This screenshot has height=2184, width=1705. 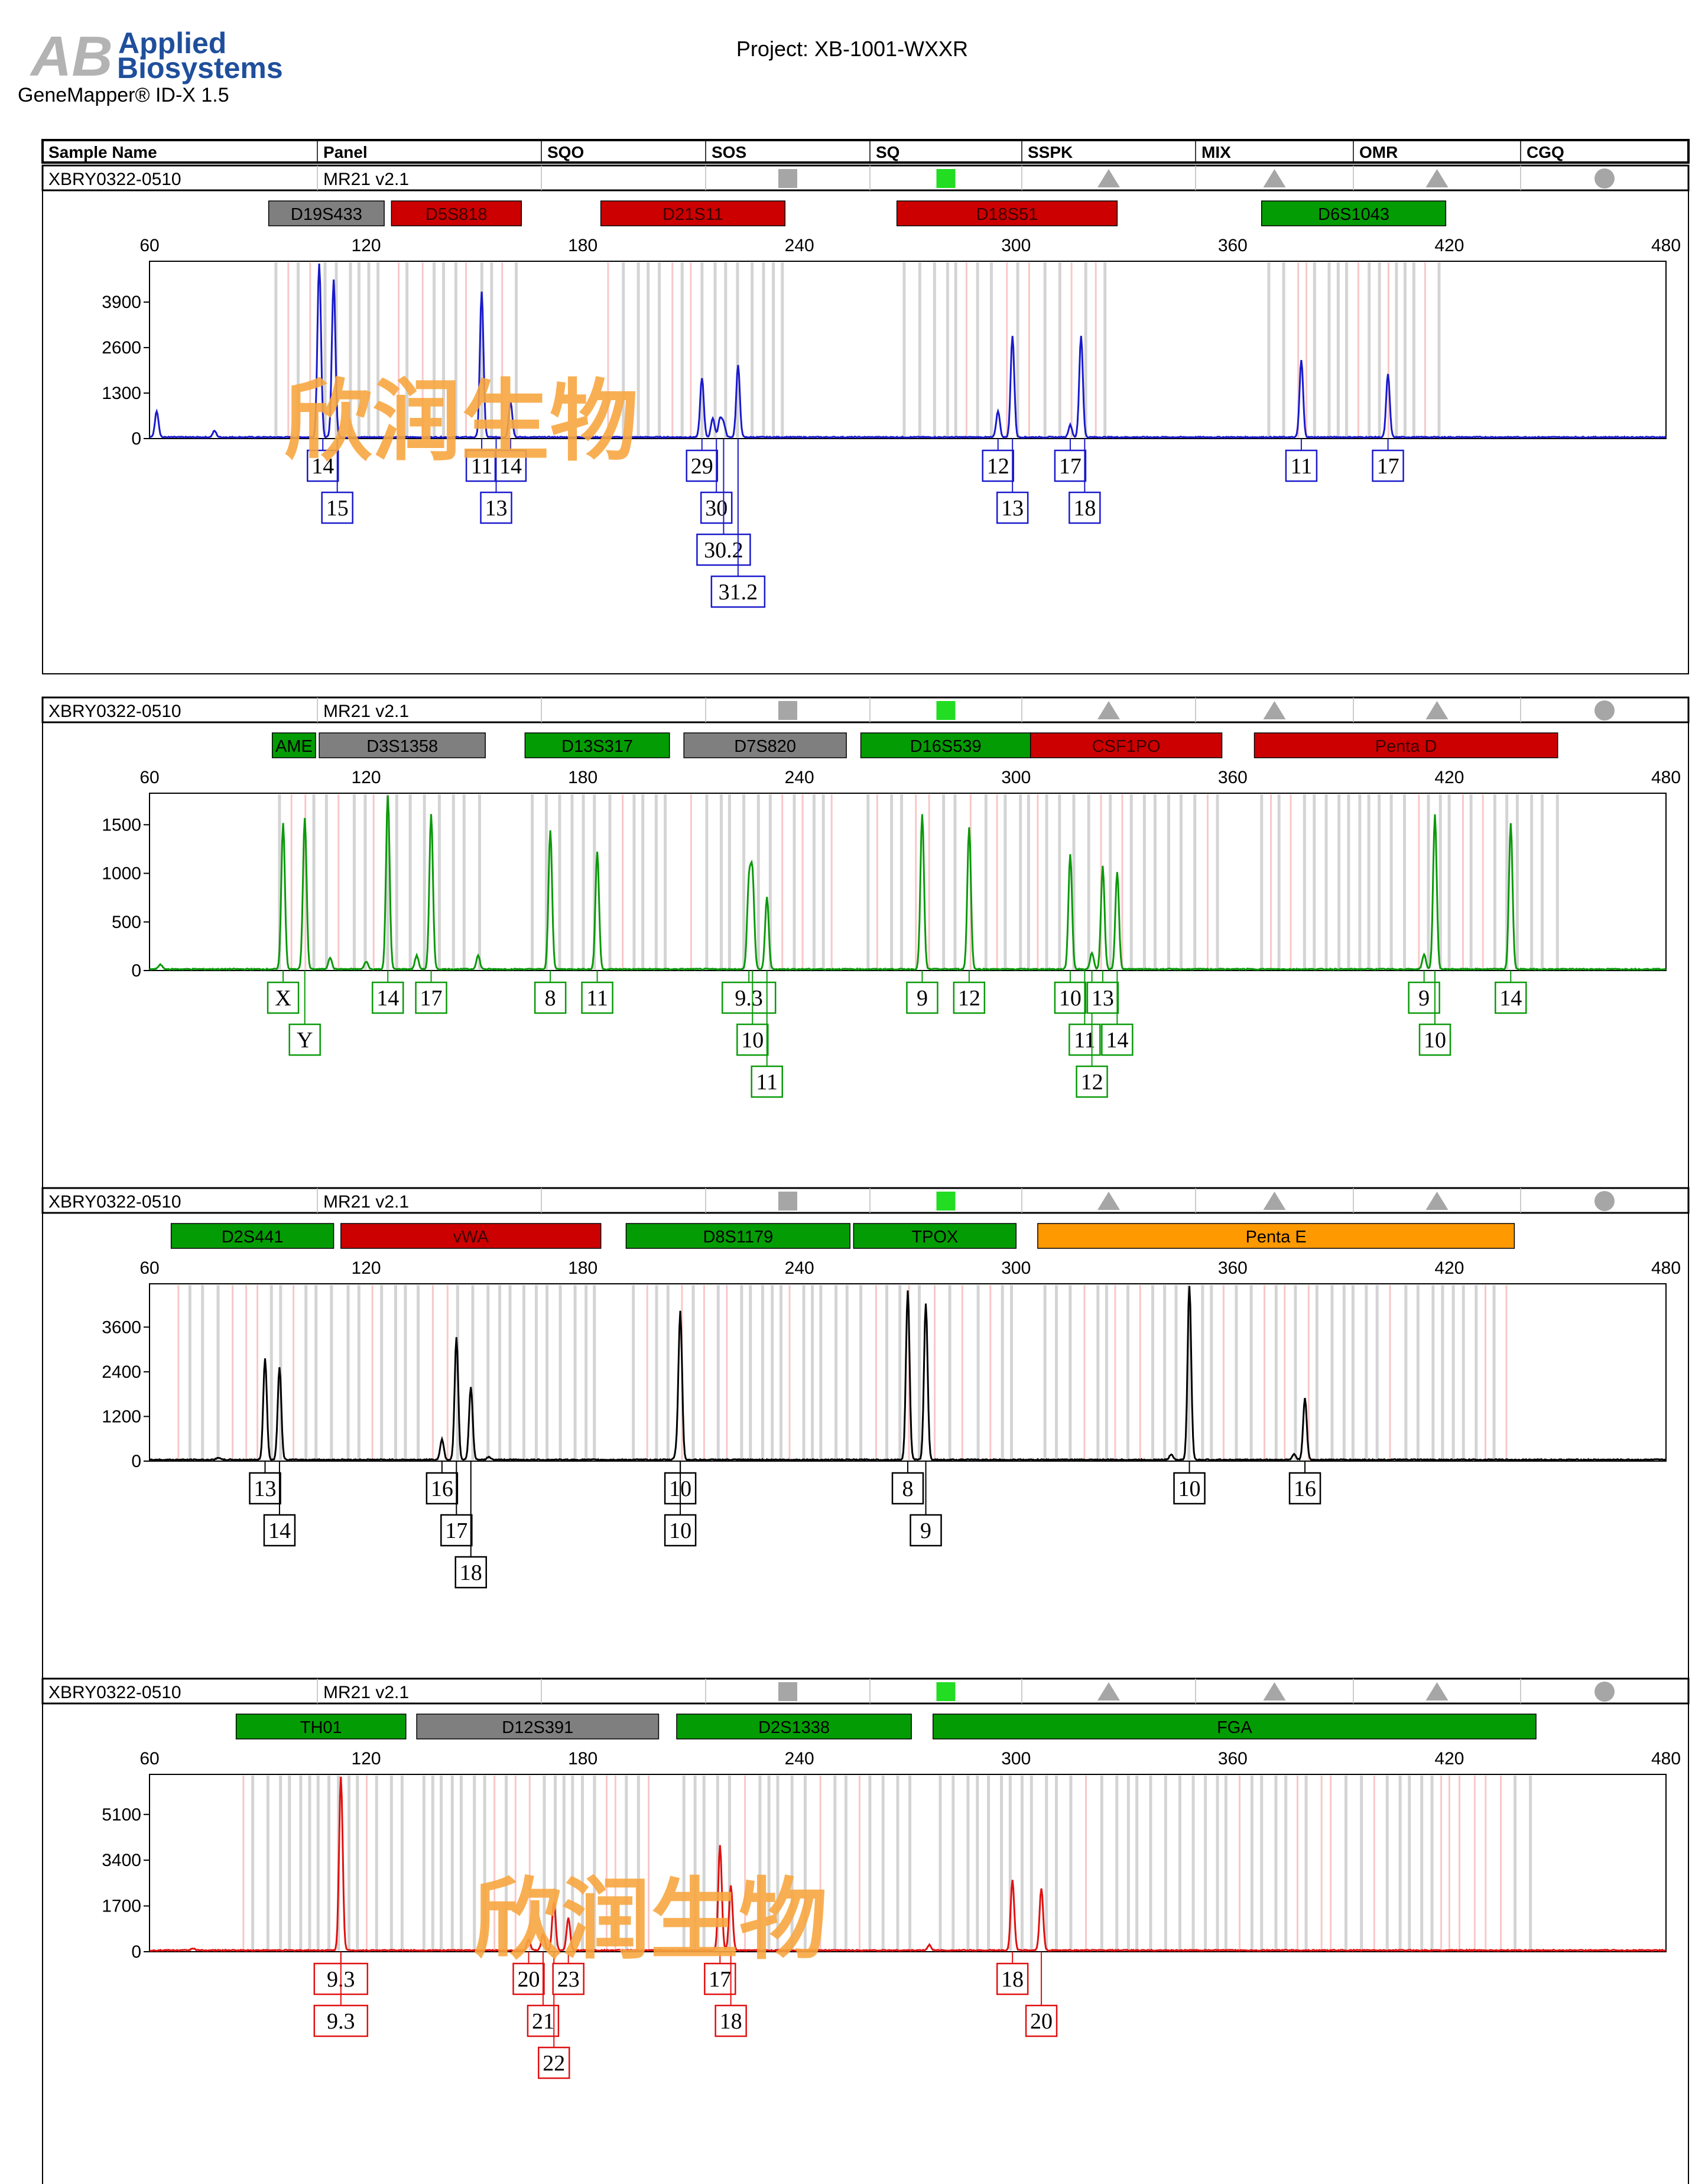 I want to click on marker-bar-d21s11, so click(x=693, y=213).